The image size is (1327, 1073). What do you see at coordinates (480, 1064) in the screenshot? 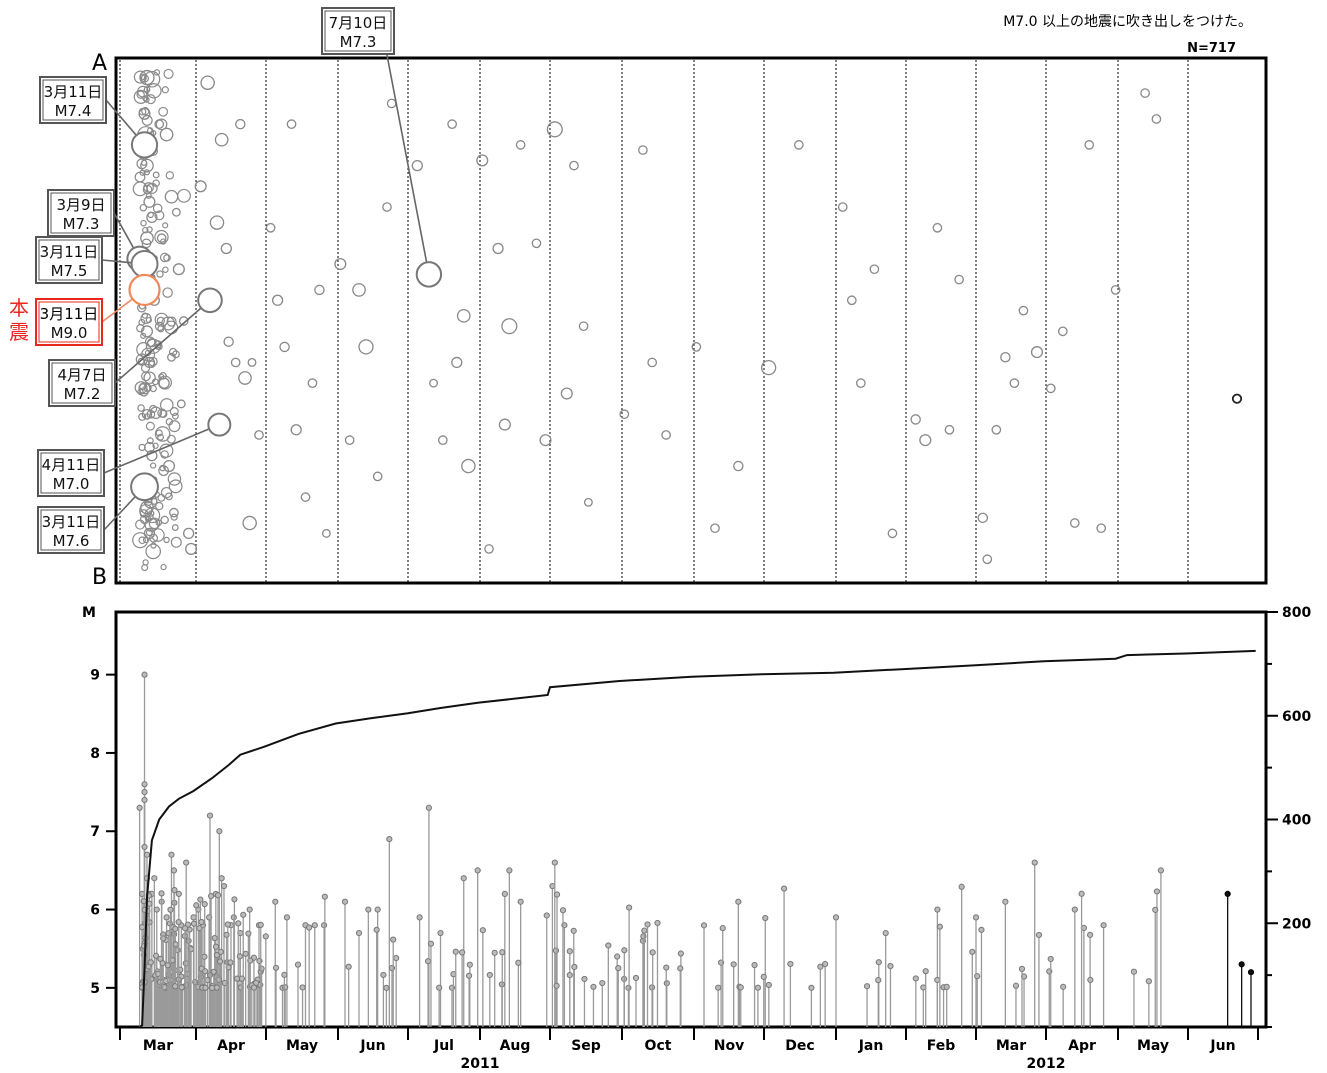
I see `year-label: 2011` at bounding box center [480, 1064].